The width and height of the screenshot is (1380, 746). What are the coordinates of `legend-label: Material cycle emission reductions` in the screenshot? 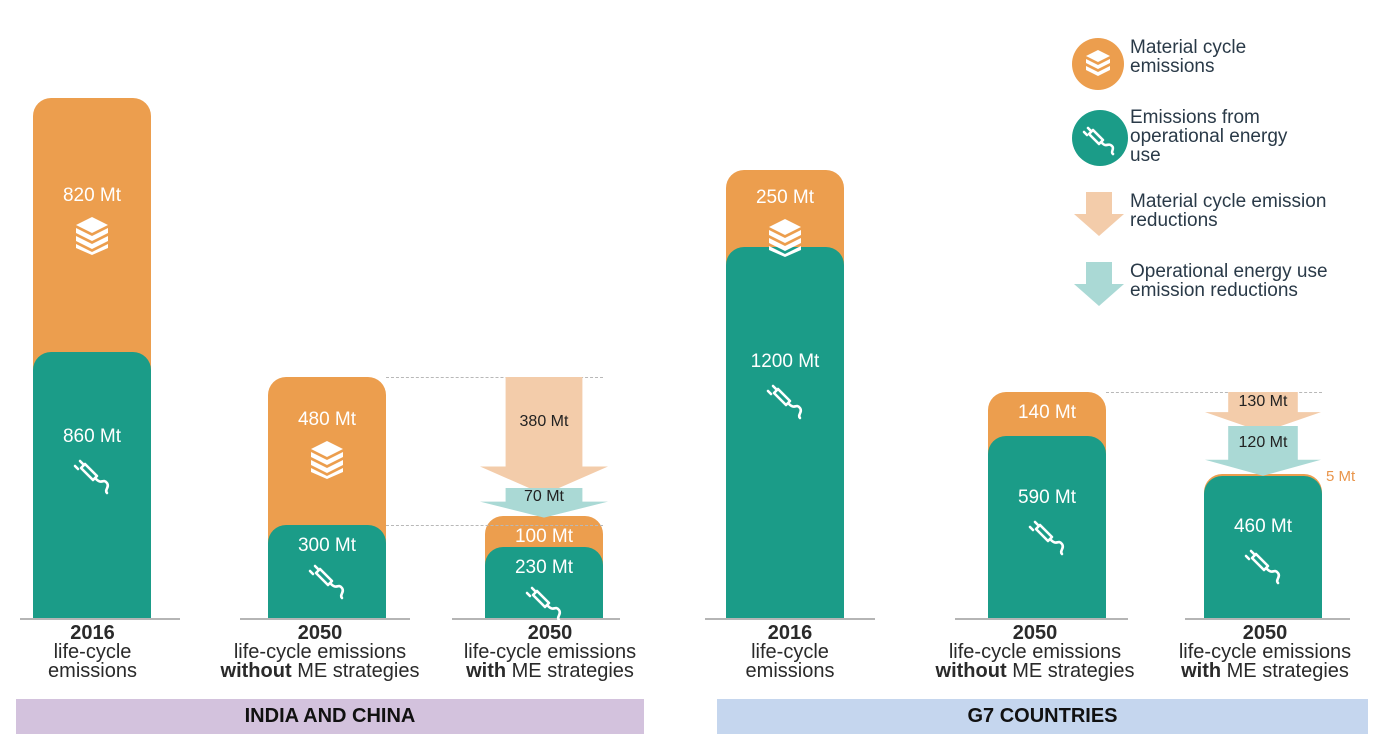 It's located at (1228, 211).